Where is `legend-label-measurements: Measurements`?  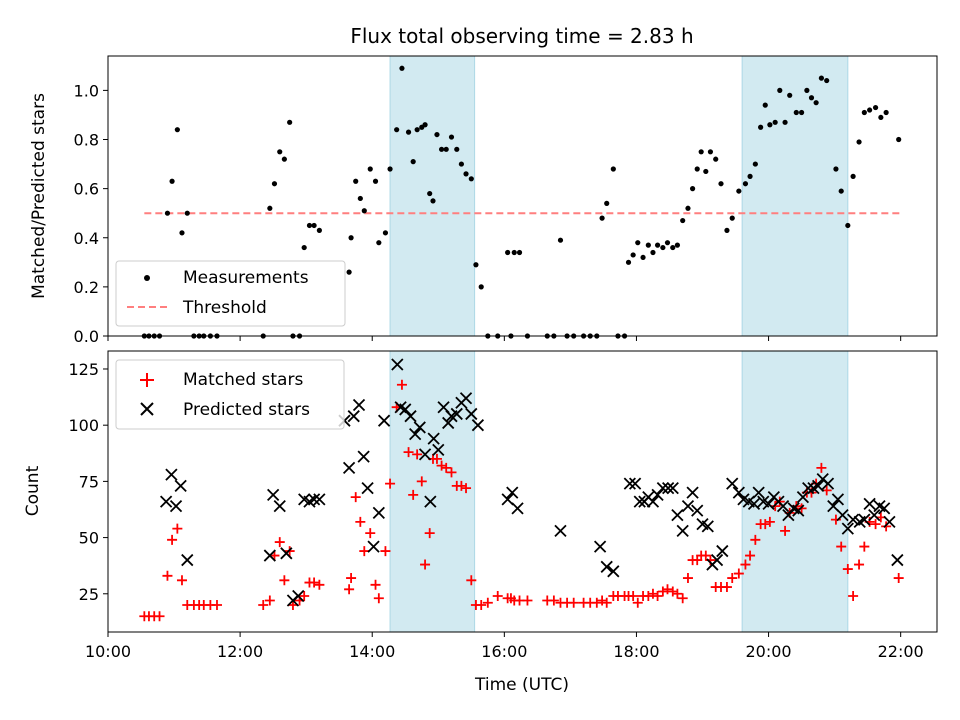 legend-label-measurements: Measurements is located at coordinates (246, 278).